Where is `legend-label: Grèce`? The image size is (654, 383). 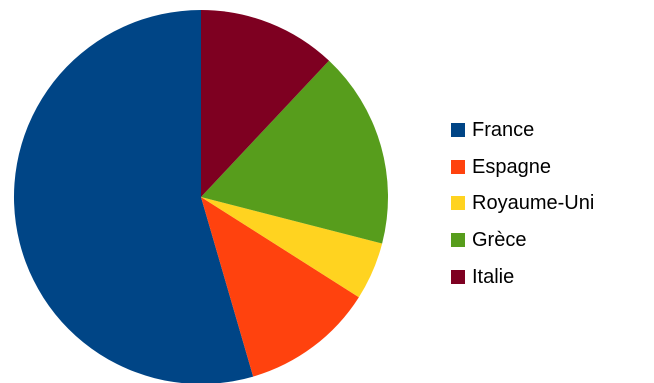
legend-label: Grèce is located at coordinates (499, 240).